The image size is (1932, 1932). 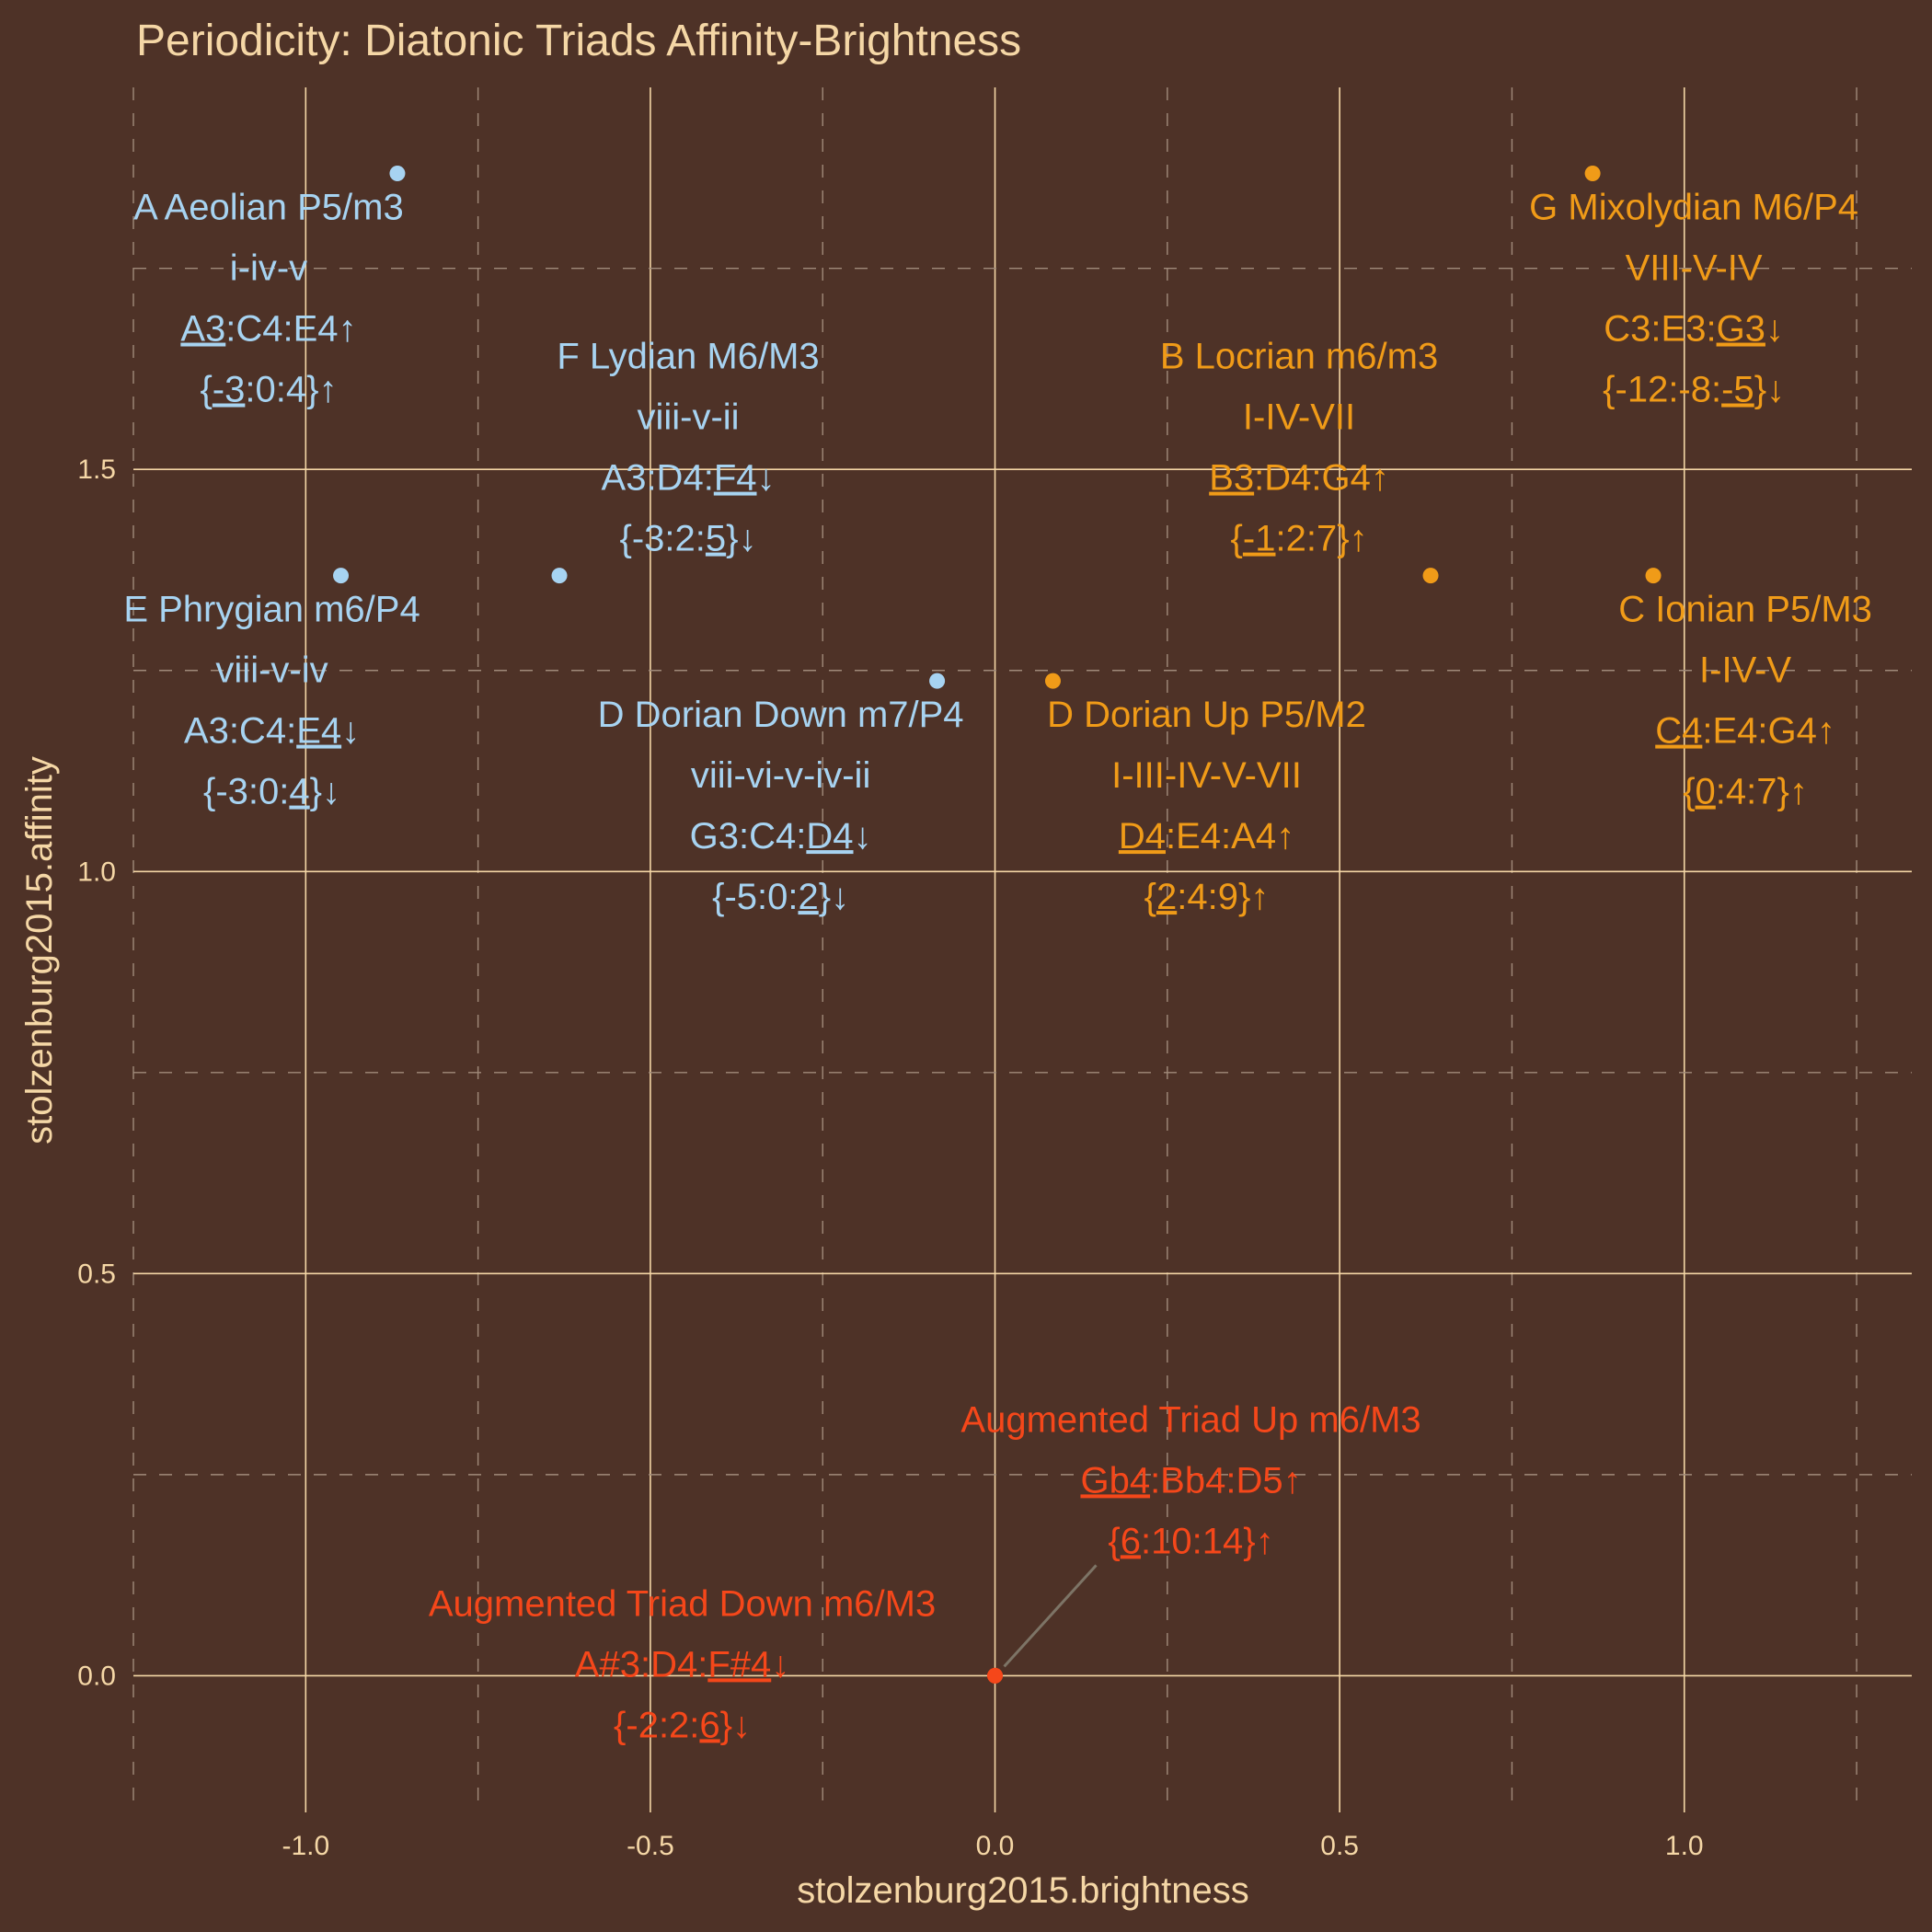 What do you see at coordinates (688, 417) in the screenshot?
I see `point-label-line: viii-v-ii` at bounding box center [688, 417].